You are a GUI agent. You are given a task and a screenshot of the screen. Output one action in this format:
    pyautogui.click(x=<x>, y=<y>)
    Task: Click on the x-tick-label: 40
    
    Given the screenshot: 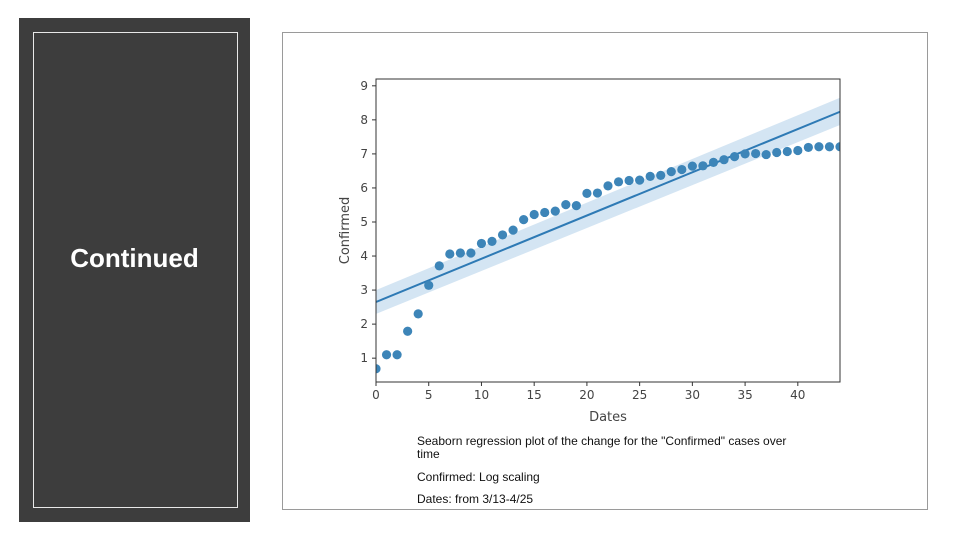 What is the action you would take?
    pyautogui.click(x=797, y=395)
    